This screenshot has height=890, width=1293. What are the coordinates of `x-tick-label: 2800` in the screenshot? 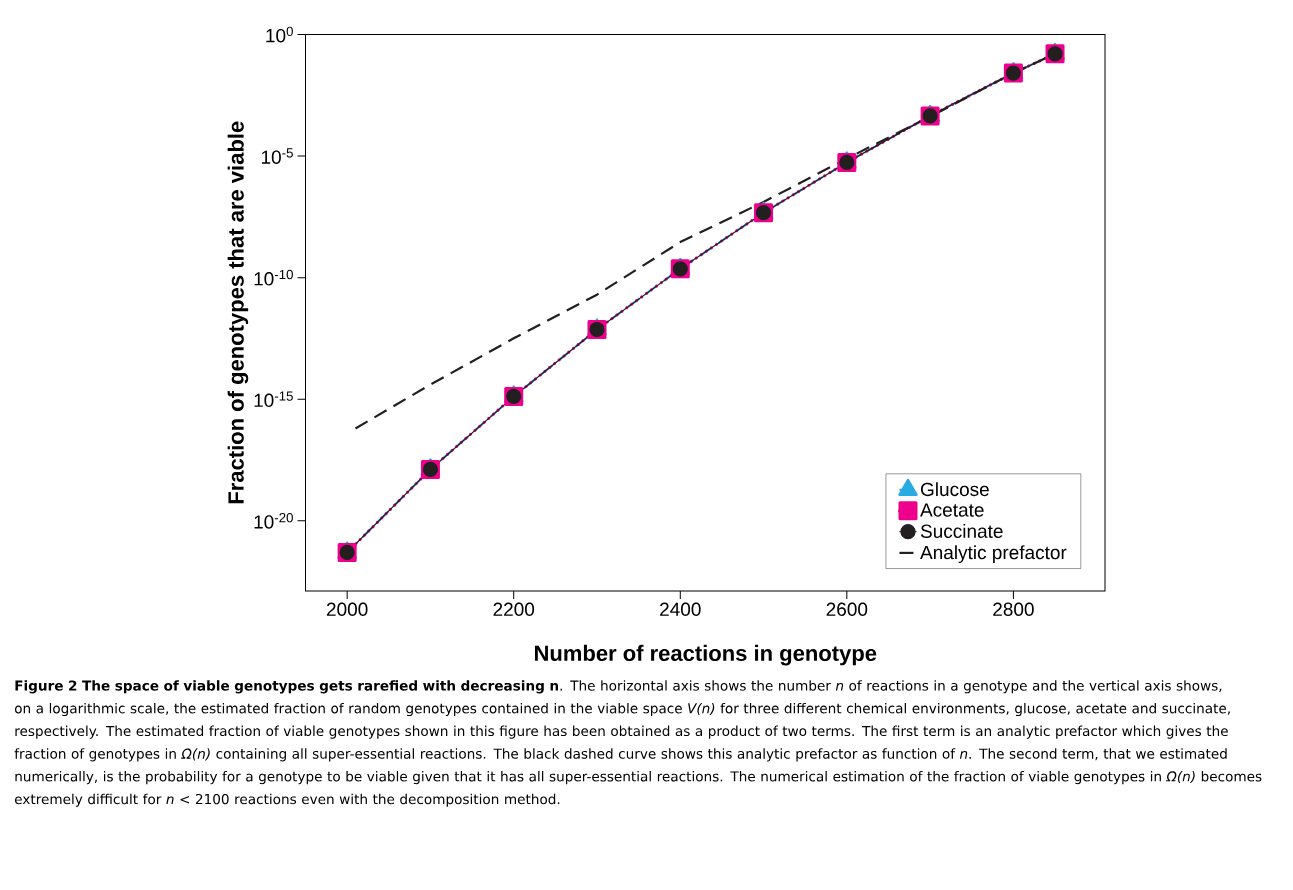 It's located at (1013, 609).